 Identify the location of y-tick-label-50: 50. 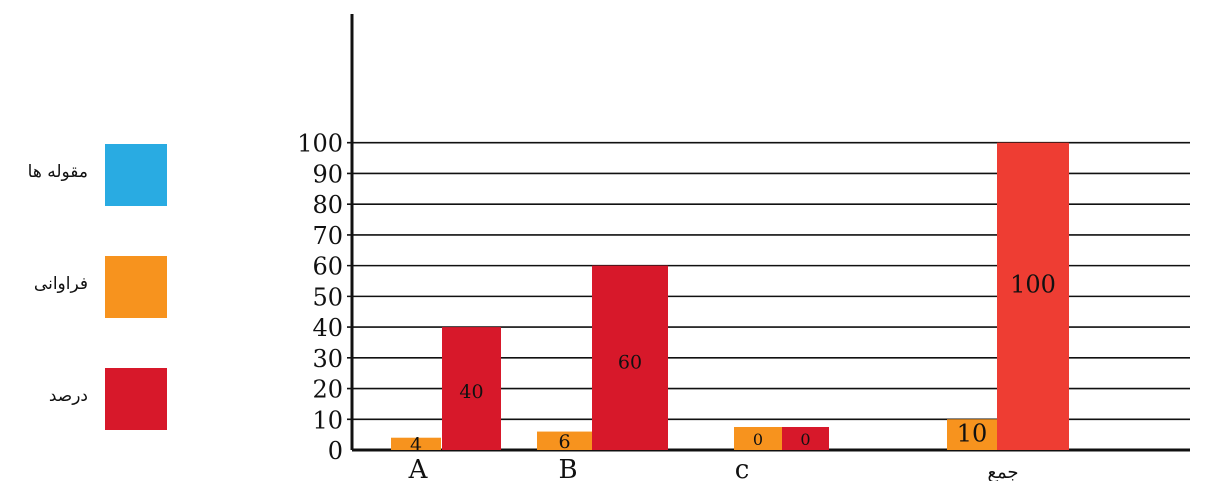
(327, 297).